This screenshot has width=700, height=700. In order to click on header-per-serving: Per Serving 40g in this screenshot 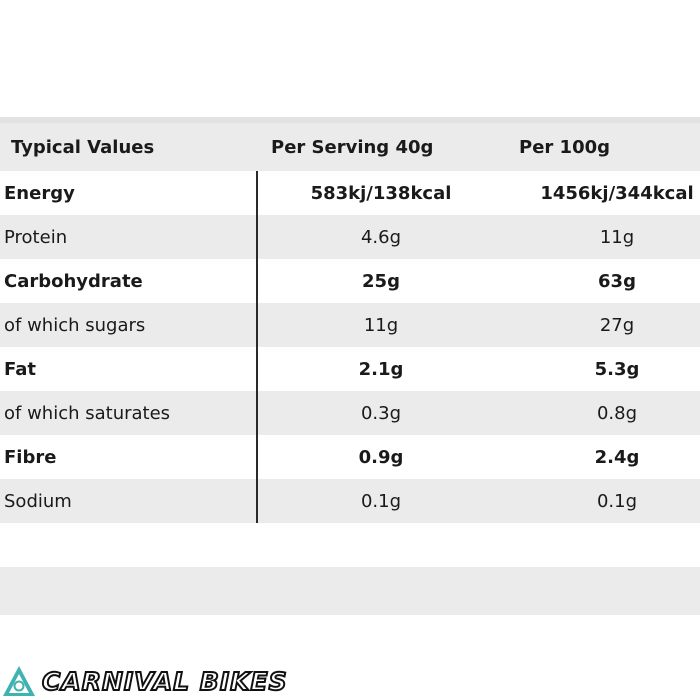, I will do `click(352, 147)`.